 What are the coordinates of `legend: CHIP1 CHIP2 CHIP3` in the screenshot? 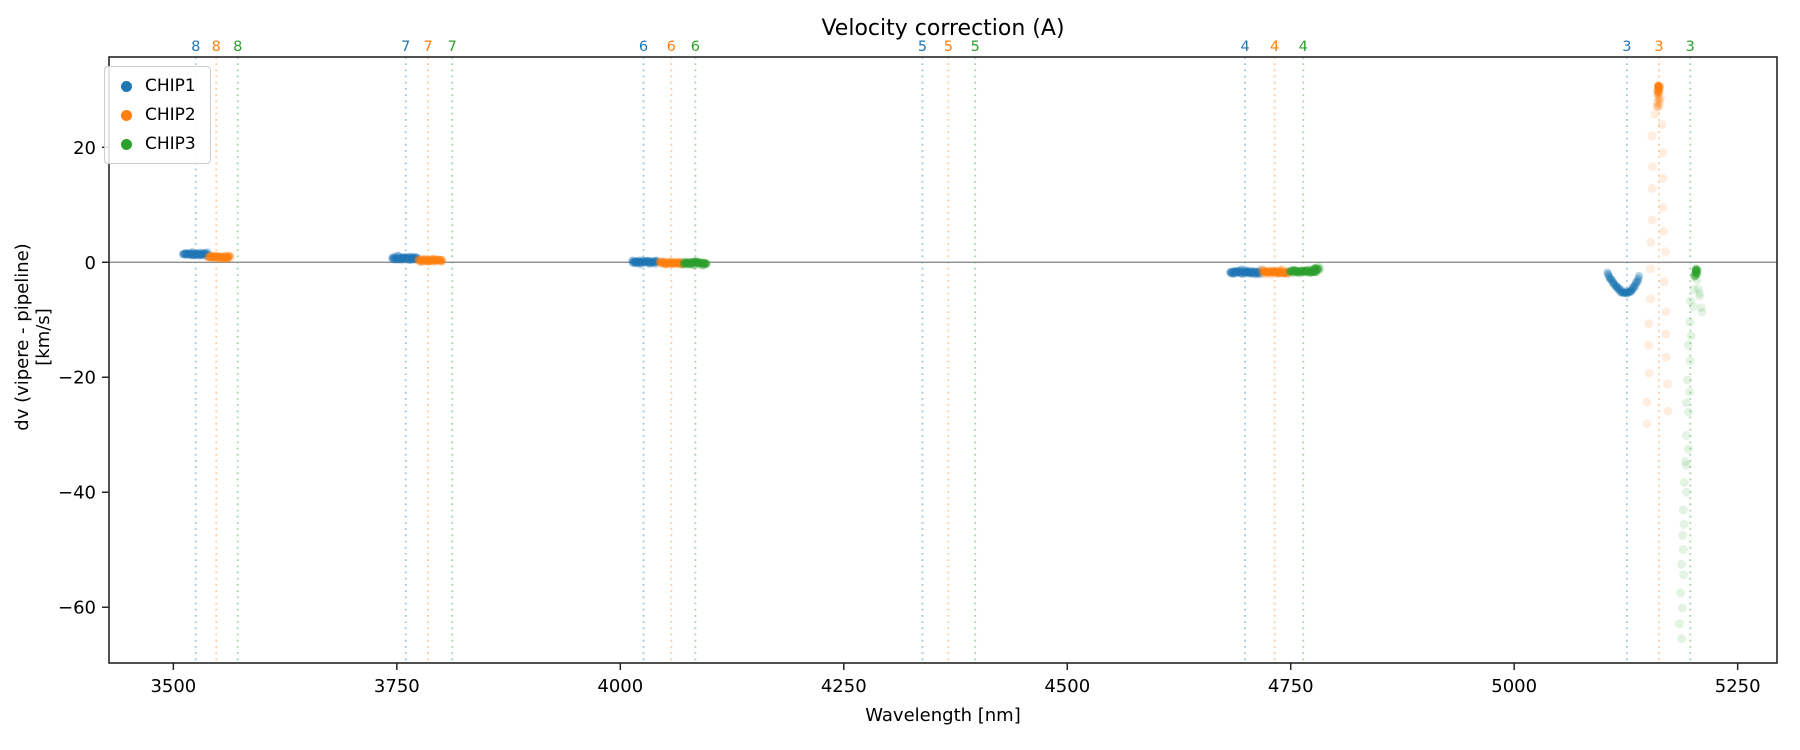 It's located at (157, 115).